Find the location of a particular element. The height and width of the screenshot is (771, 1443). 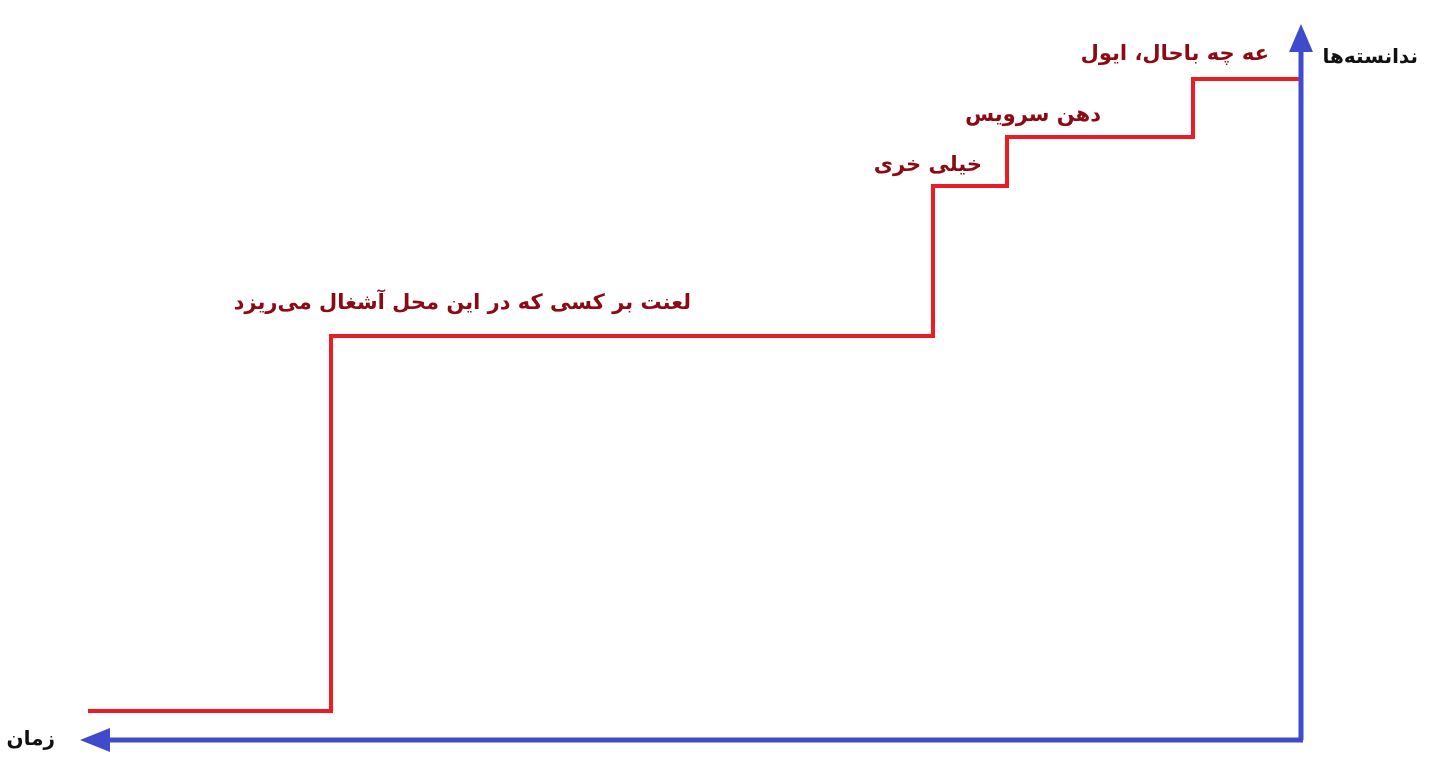

step-label-1: لعنت بر کسی که در این محل آشغال می‌ریزد is located at coordinates (462, 302).